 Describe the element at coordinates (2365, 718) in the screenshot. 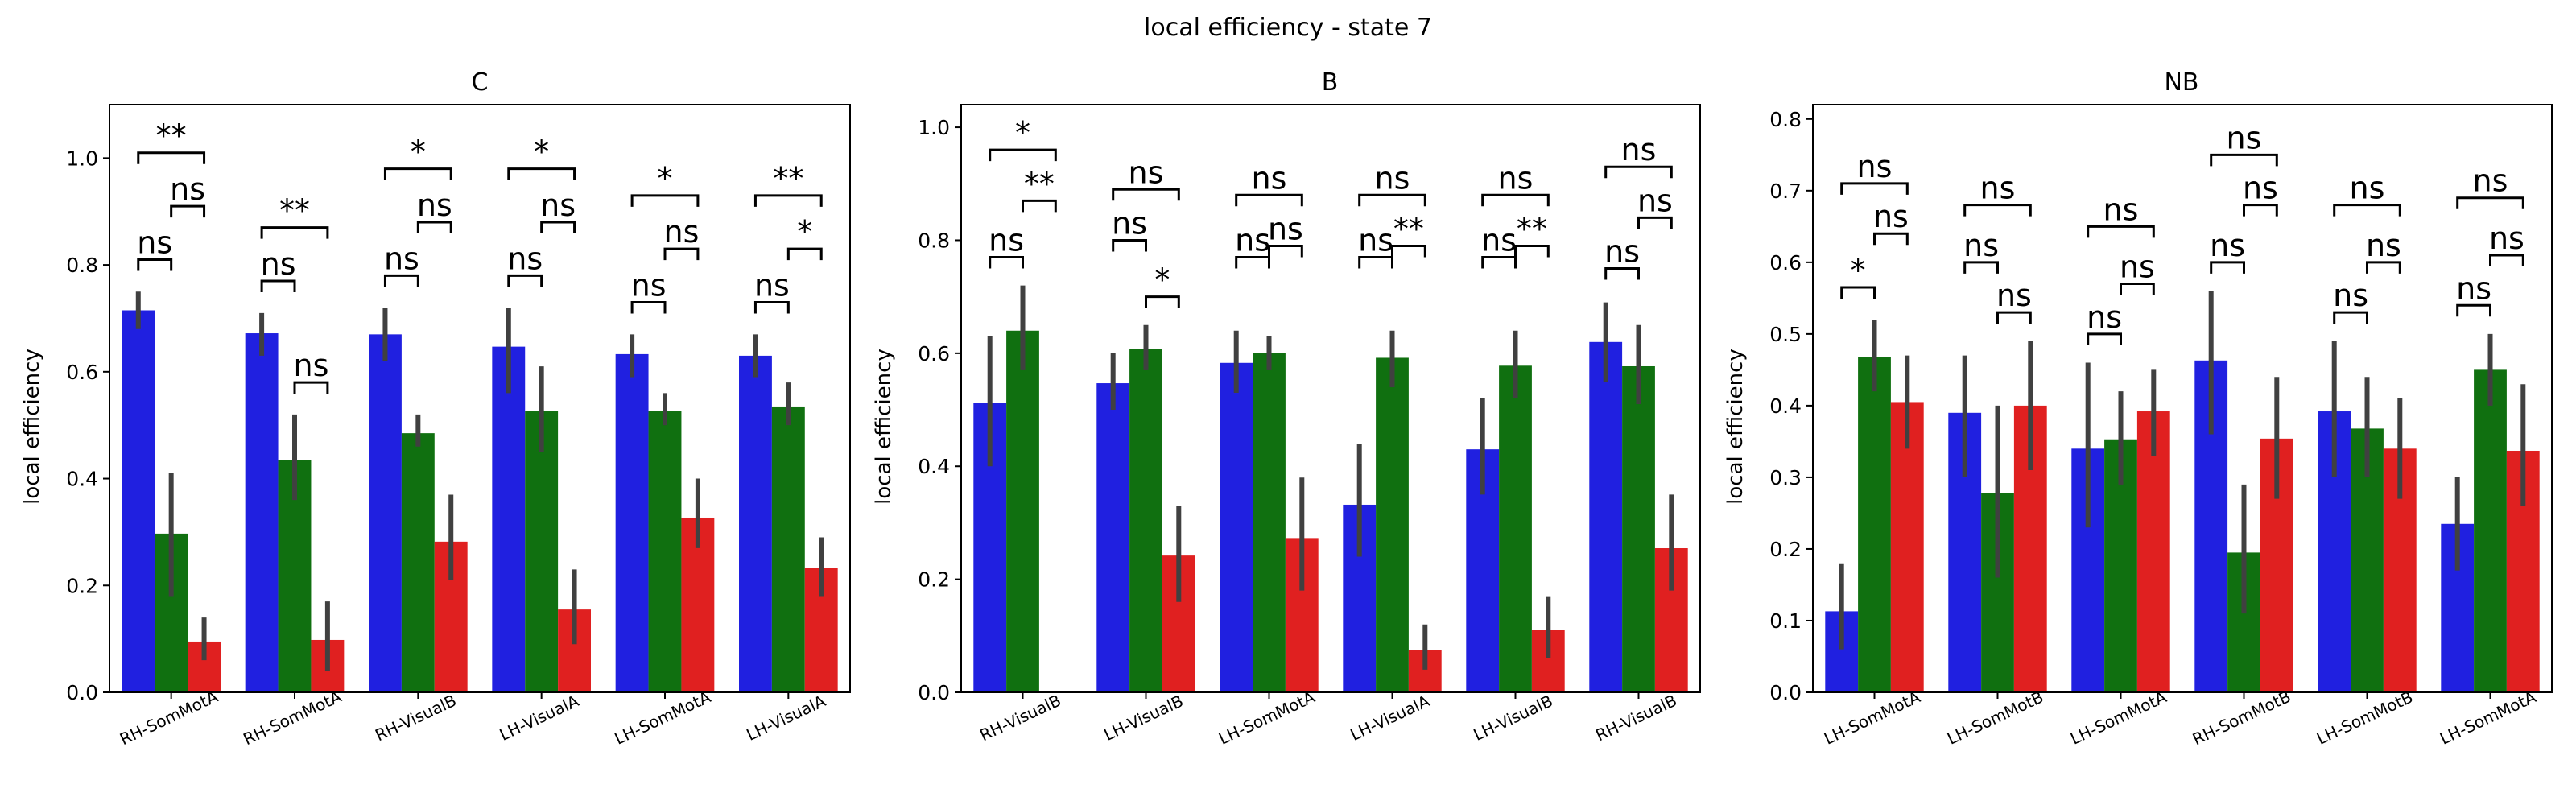

I see `x-tick-label: LH-SomMotB` at that location.